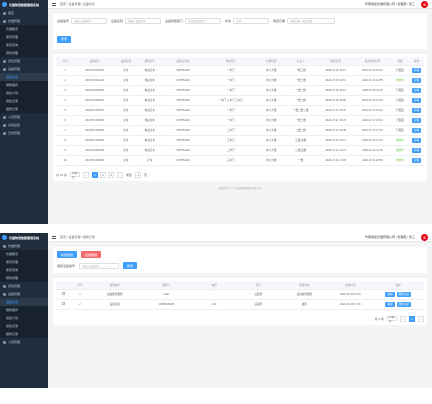 The width and height of the screenshot is (432, 404). What do you see at coordinates (400, 80) in the screenshot?
I see `status-text: 维修中` at bounding box center [400, 80].